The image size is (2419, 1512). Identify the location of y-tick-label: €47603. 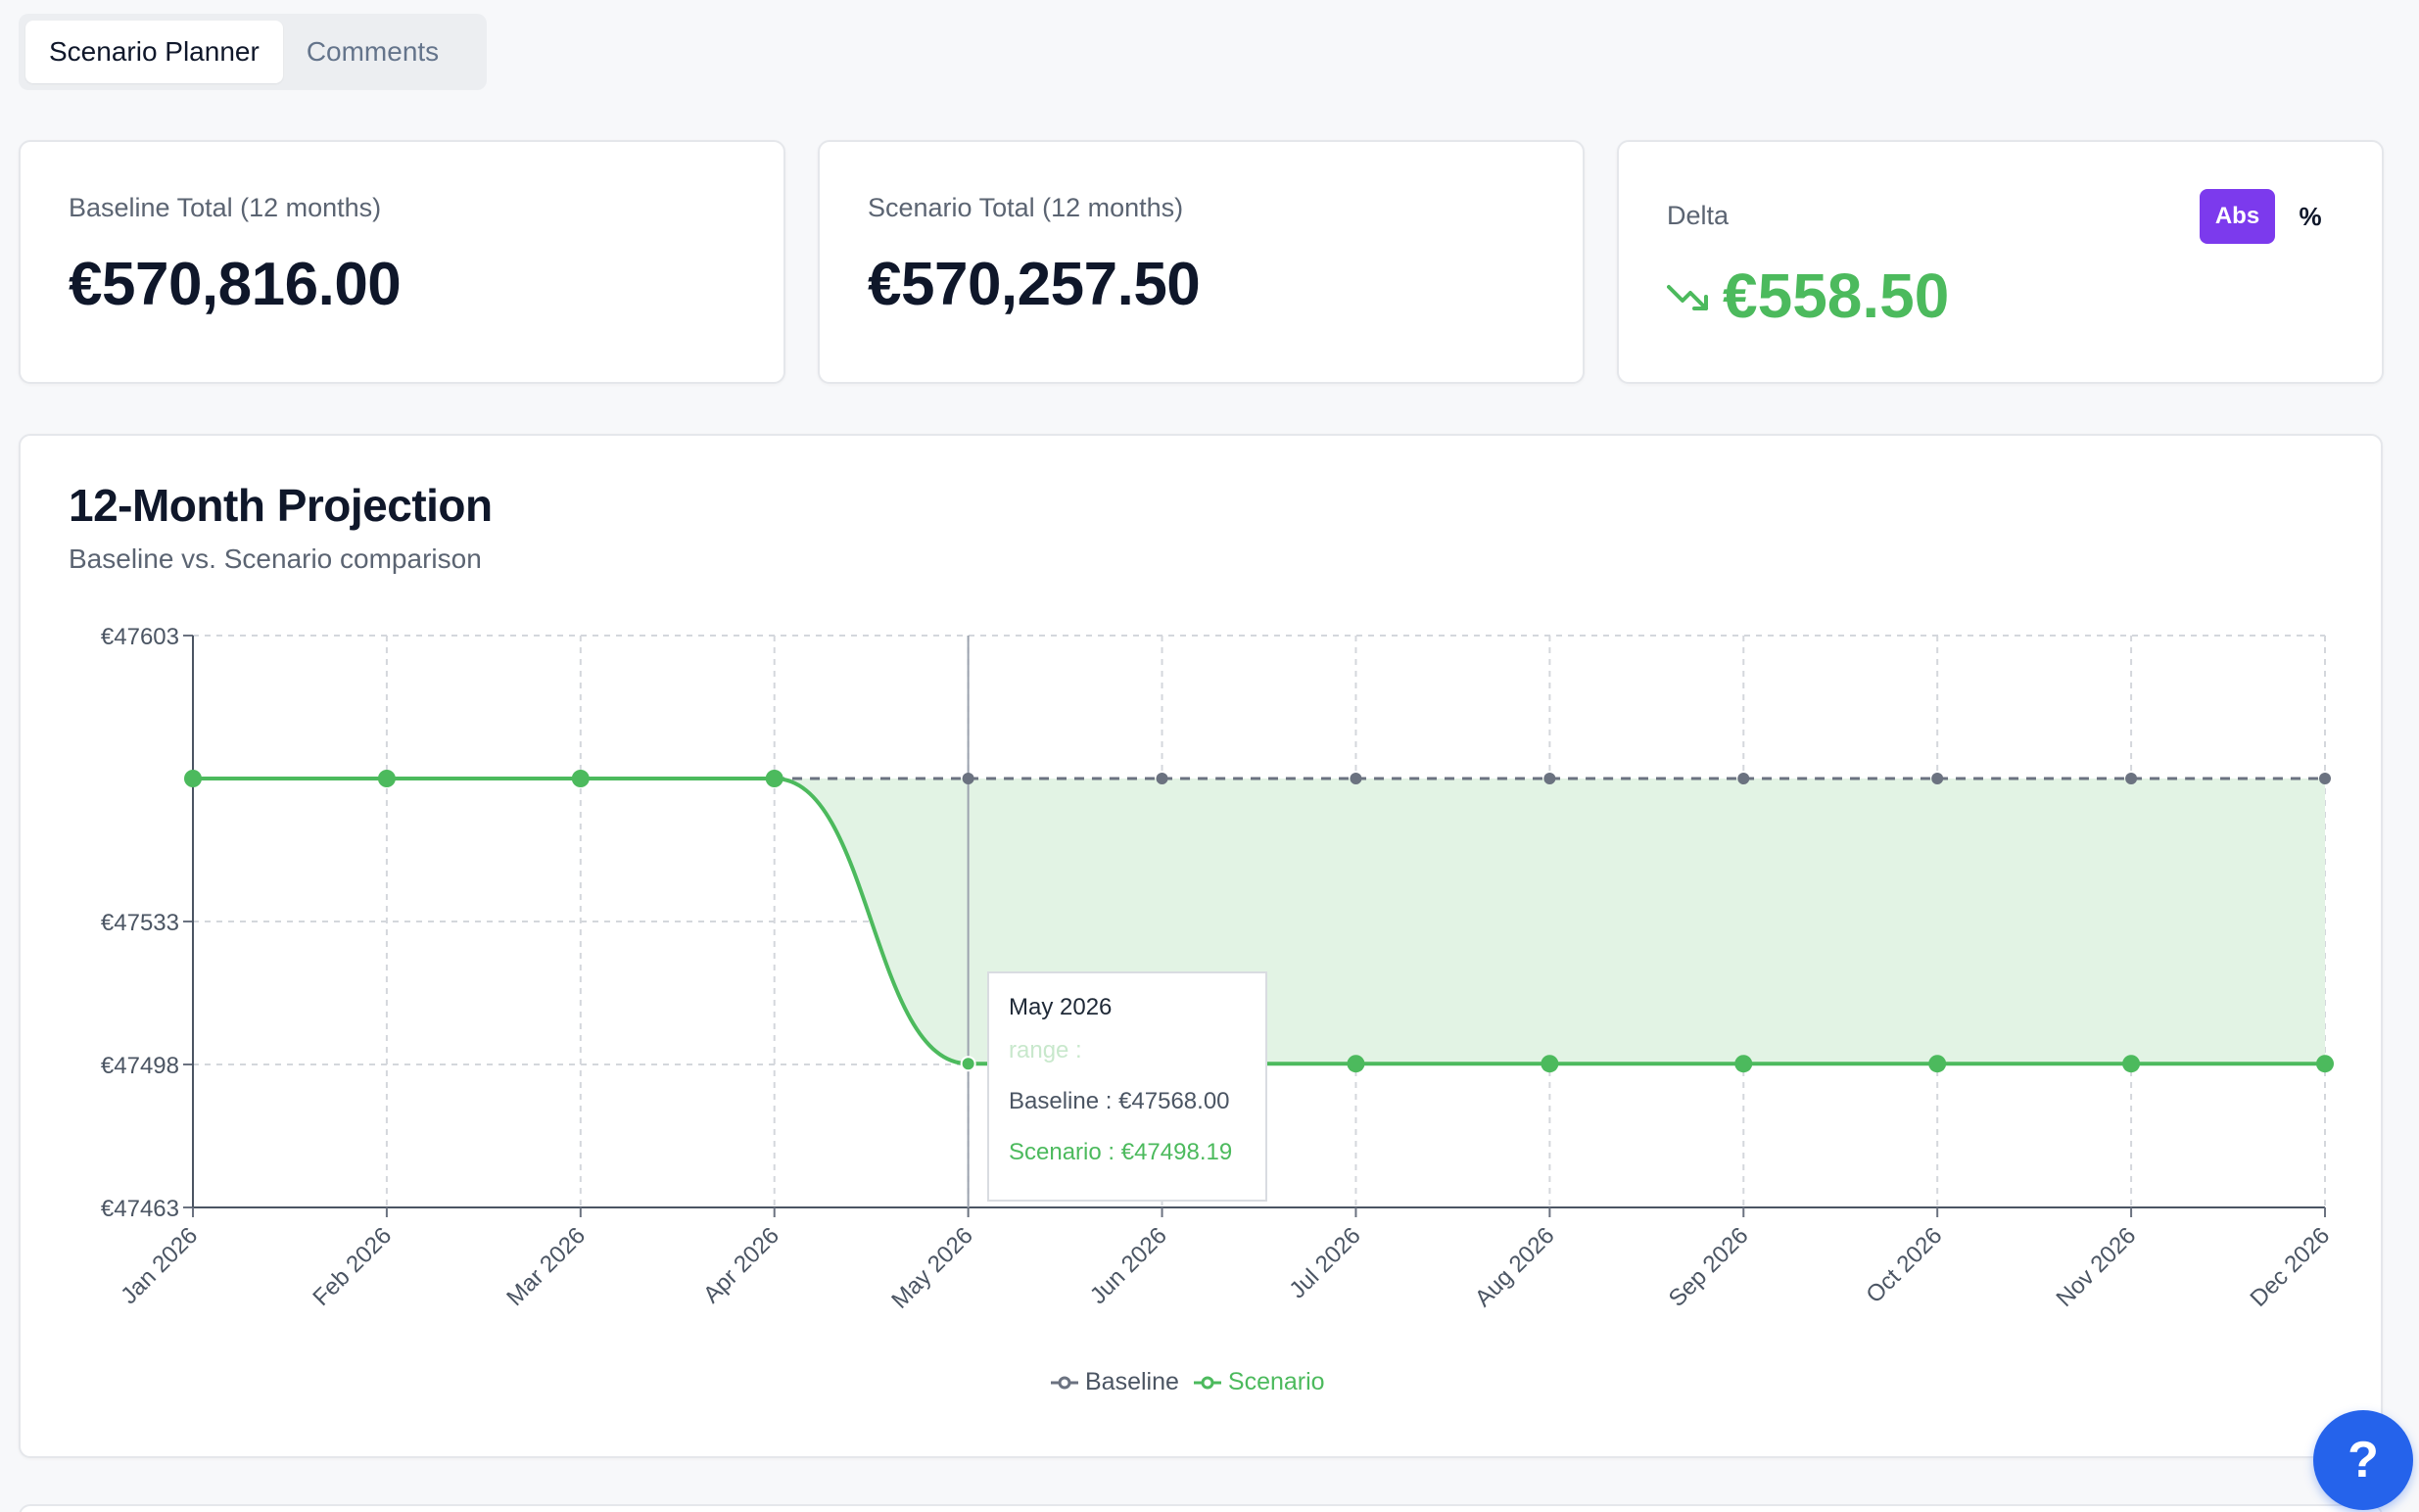
(140, 637).